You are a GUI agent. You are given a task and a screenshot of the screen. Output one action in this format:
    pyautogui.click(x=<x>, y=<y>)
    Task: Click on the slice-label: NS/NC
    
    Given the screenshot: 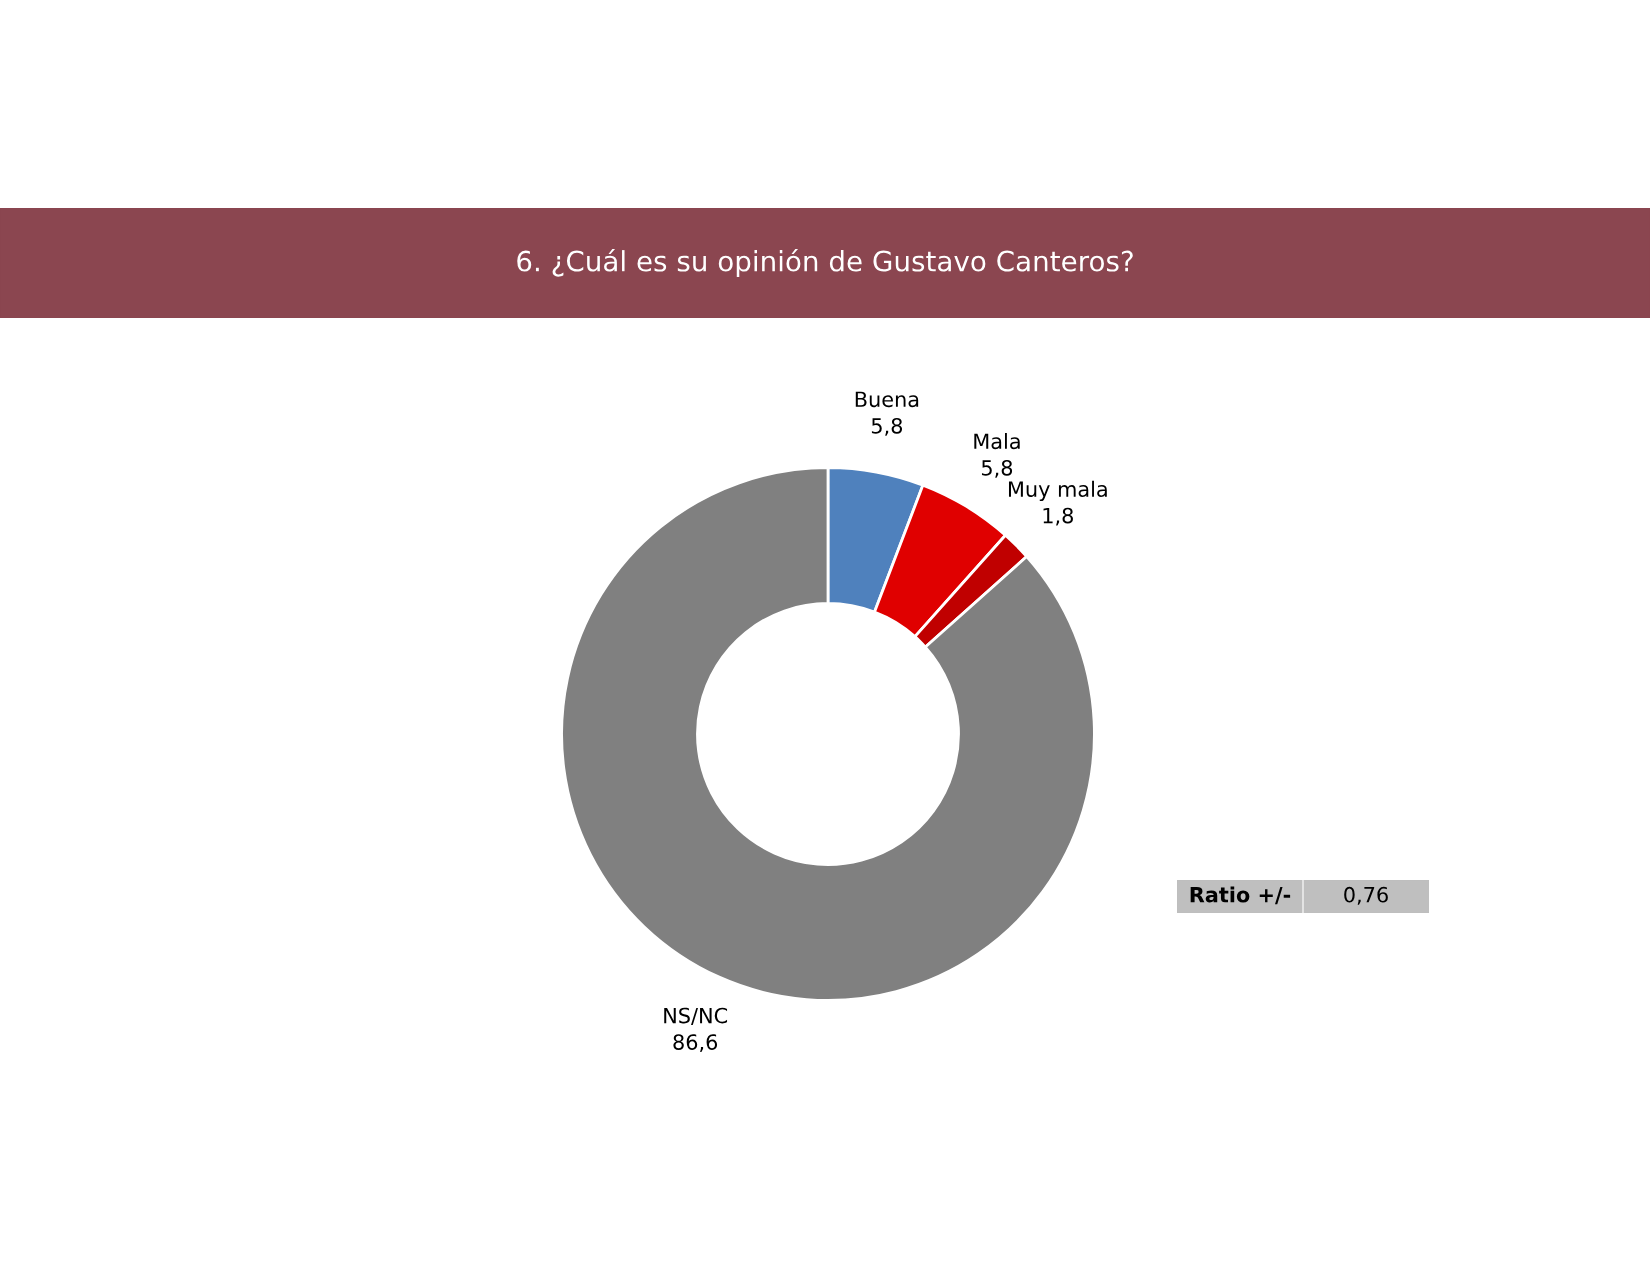 What is the action you would take?
    pyautogui.click(x=696, y=1016)
    